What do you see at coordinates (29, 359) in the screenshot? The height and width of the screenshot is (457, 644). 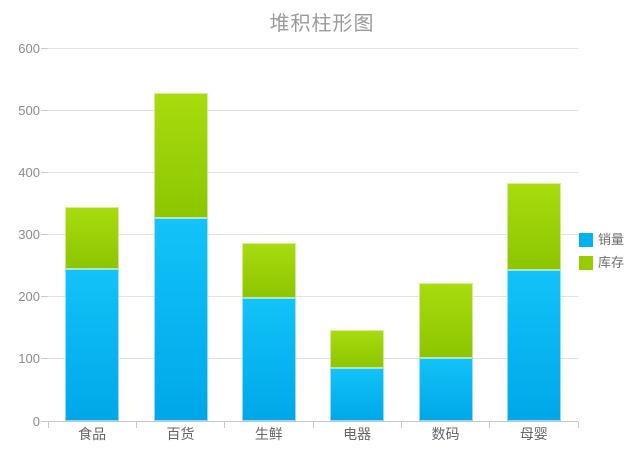 I see `y-axis-label: 100` at bounding box center [29, 359].